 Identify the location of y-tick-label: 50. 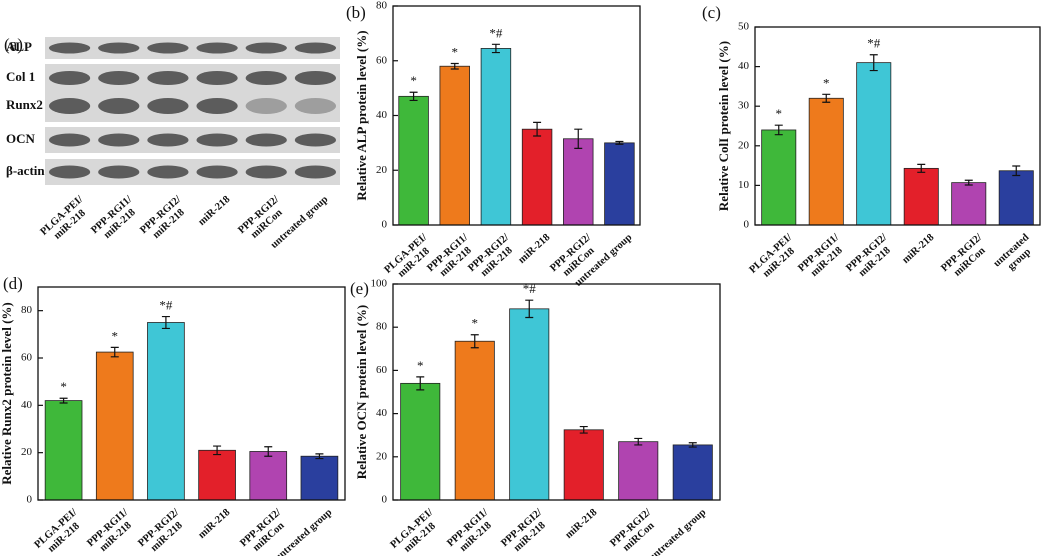
(744, 27).